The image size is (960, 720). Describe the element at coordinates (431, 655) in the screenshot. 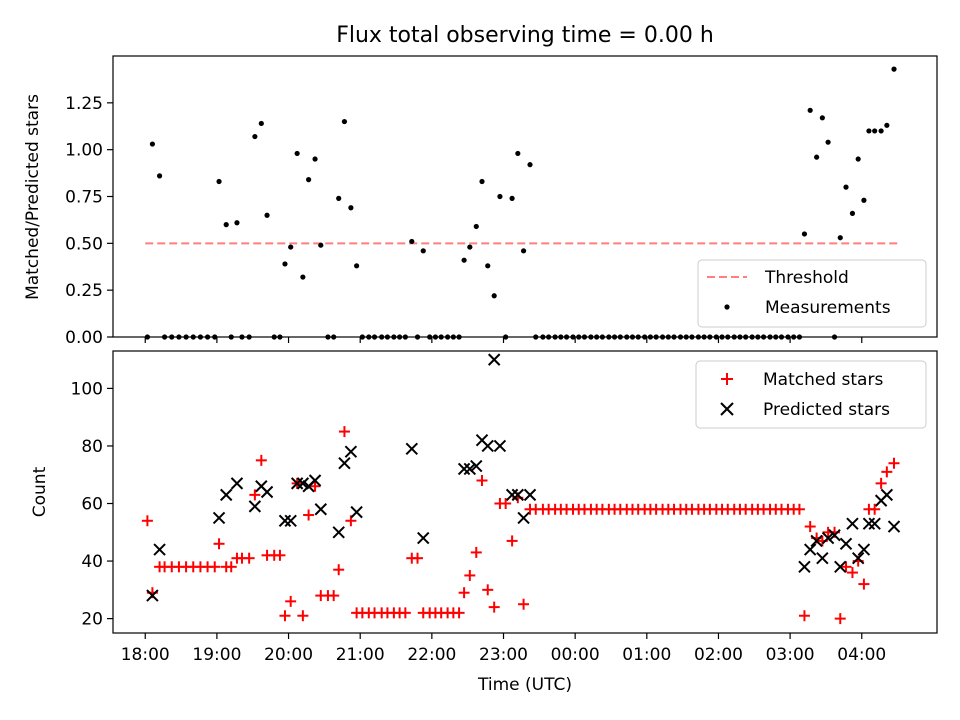

I see `bottom-x-tick-label: 22:00` at that location.